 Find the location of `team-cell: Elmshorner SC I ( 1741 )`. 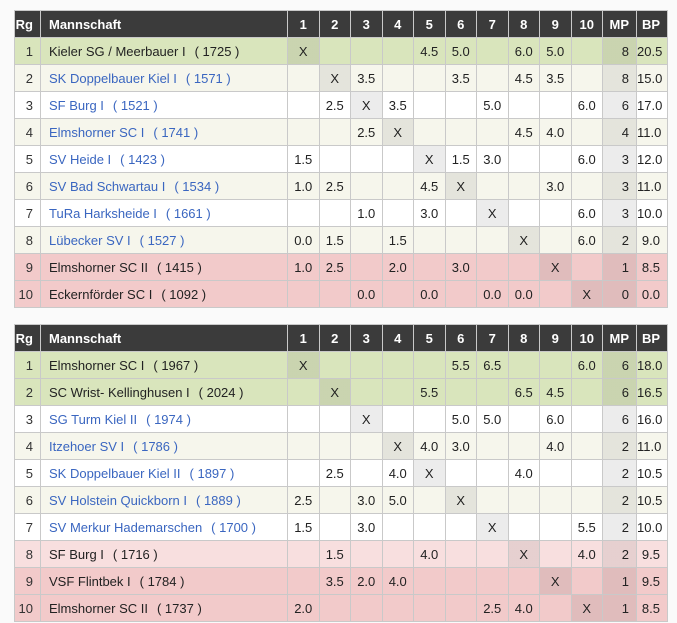

team-cell: Elmshorner SC I ( 1741 ) is located at coordinates (164, 132).